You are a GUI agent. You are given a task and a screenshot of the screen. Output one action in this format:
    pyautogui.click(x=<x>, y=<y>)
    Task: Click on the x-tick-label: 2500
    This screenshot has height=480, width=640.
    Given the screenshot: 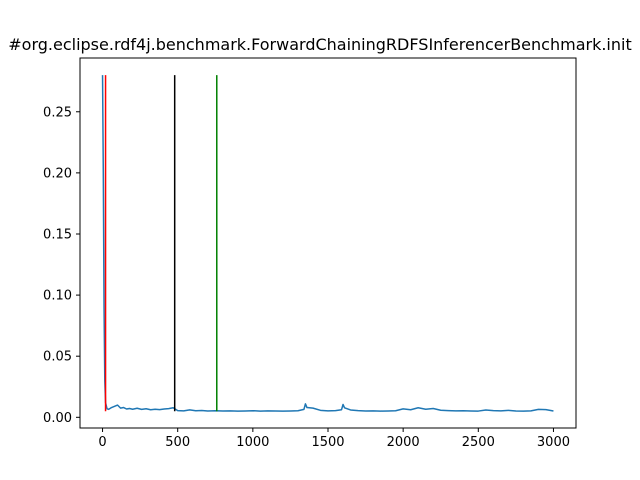 What is the action you would take?
    pyautogui.click(x=478, y=442)
    